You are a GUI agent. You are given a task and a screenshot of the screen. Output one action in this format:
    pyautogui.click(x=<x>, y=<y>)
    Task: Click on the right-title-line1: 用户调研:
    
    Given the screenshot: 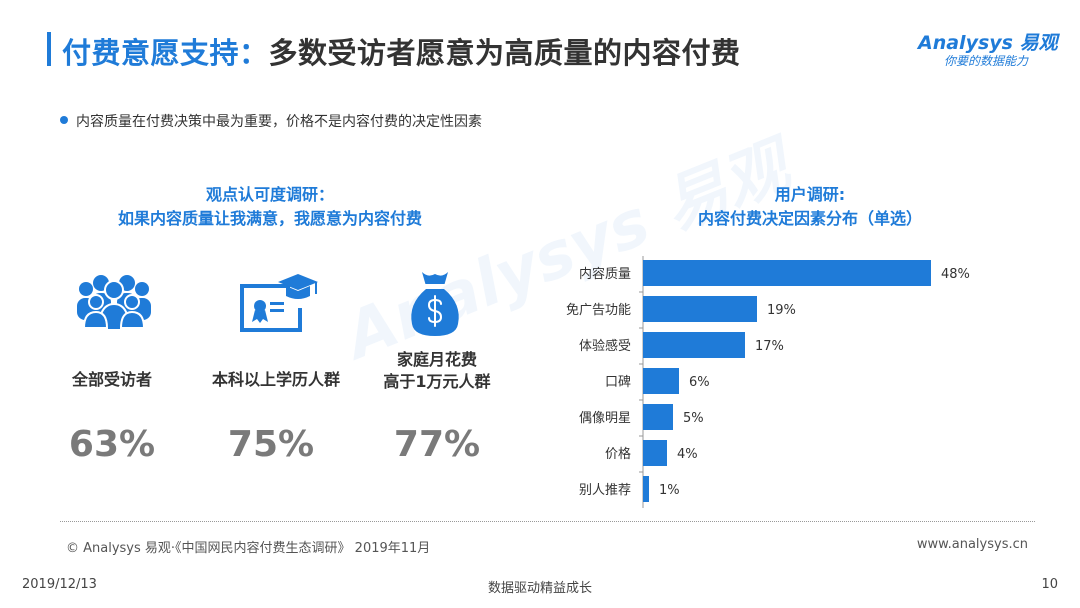 What is the action you would take?
    pyautogui.click(x=810, y=194)
    